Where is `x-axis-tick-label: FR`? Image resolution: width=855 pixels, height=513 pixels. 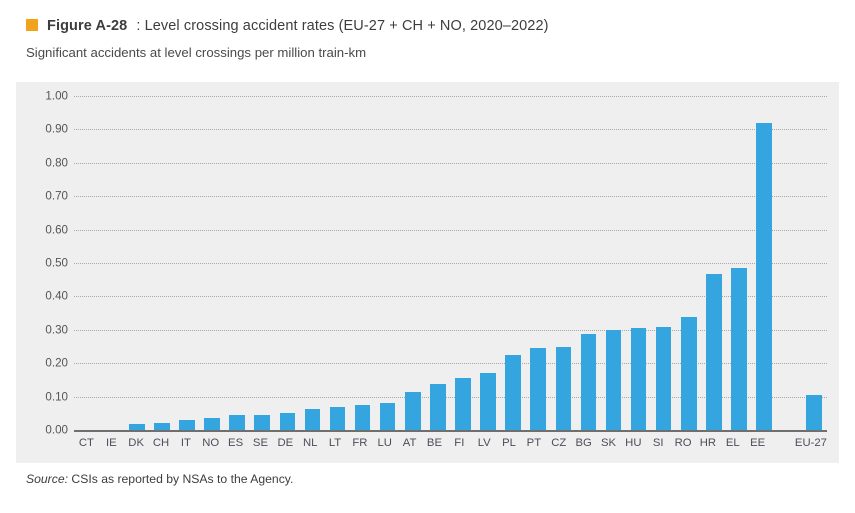
x-axis-tick-label: FR is located at coordinates (360, 443).